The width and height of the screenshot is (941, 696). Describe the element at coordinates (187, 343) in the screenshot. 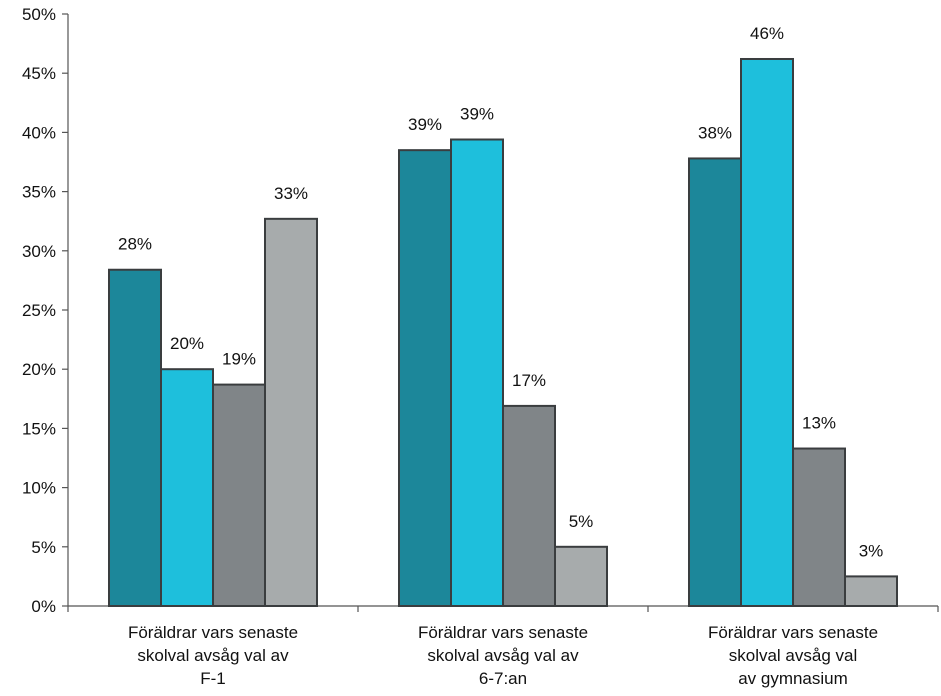

I see `data-label: 20%` at that location.